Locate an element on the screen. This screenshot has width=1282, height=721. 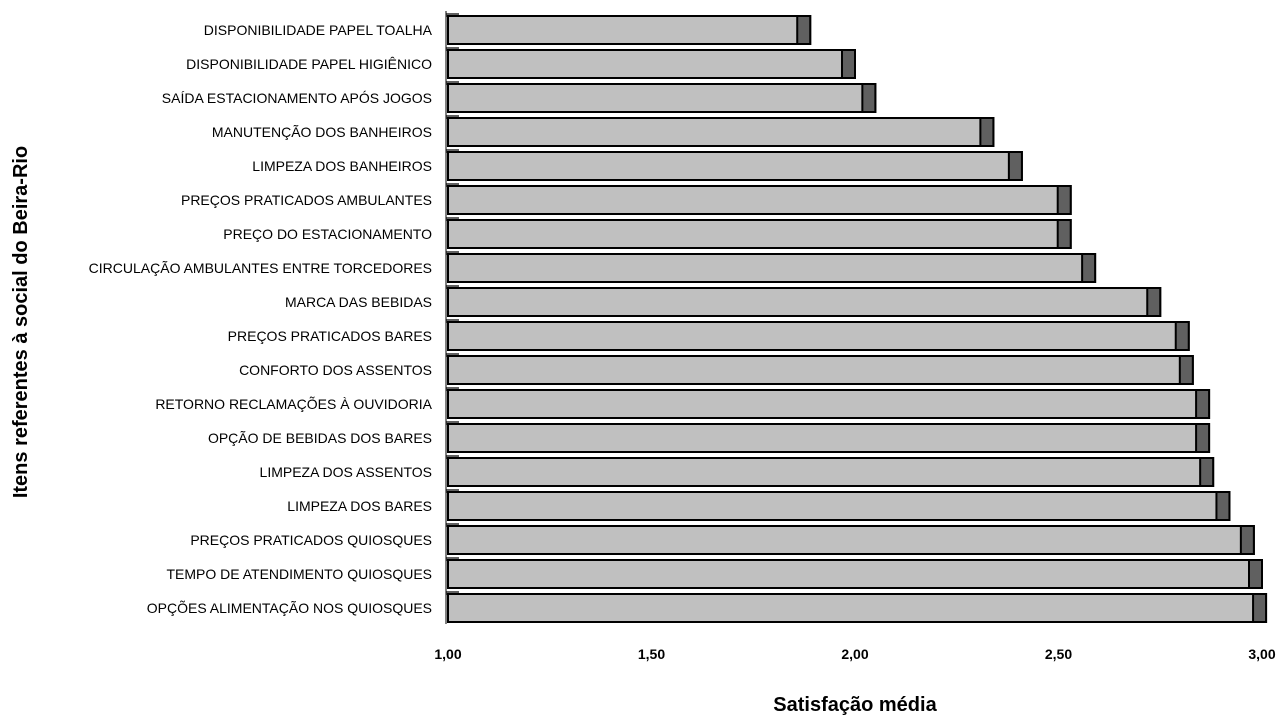
x-tick-label: 1,00 is located at coordinates (447, 654).